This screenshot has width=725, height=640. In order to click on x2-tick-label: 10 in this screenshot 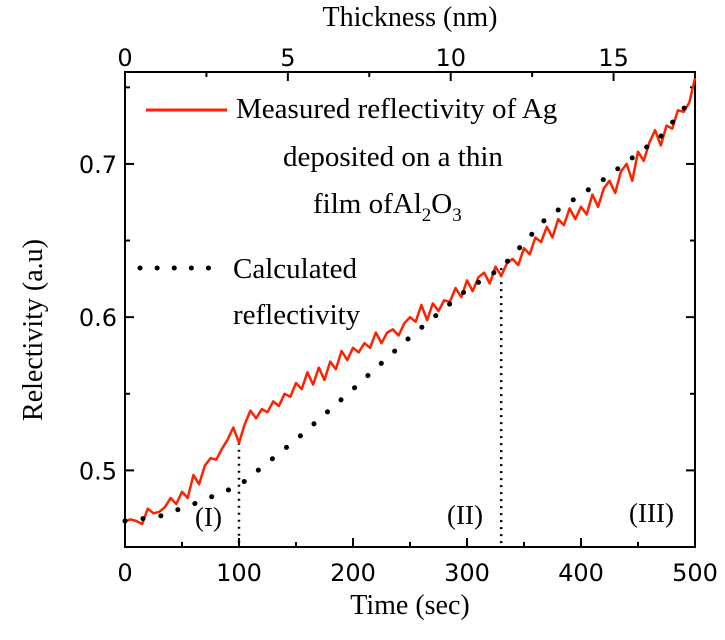, I will do `click(450, 58)`.